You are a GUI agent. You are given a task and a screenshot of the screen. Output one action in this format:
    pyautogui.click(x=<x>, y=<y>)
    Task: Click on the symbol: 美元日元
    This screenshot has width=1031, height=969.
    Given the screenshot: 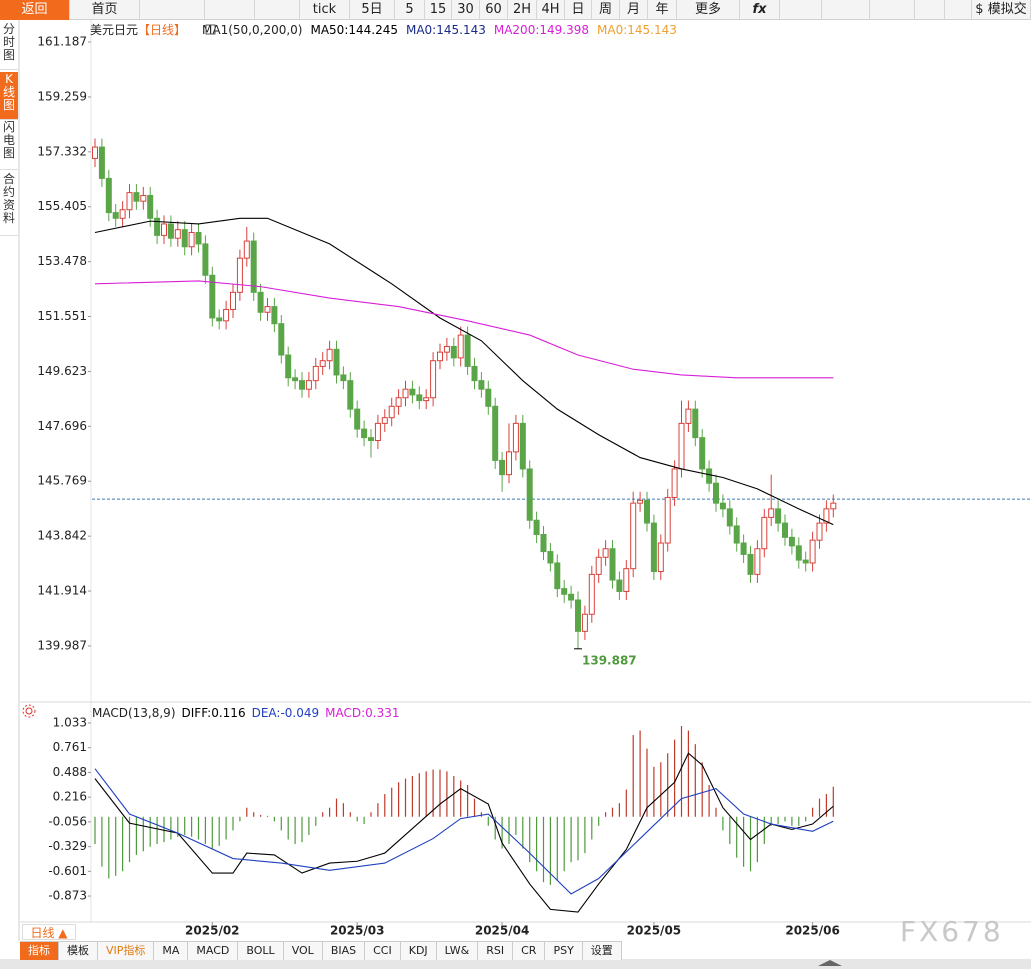 What is the action you would take?
    pyautogui.click(x=114, y=30)
    